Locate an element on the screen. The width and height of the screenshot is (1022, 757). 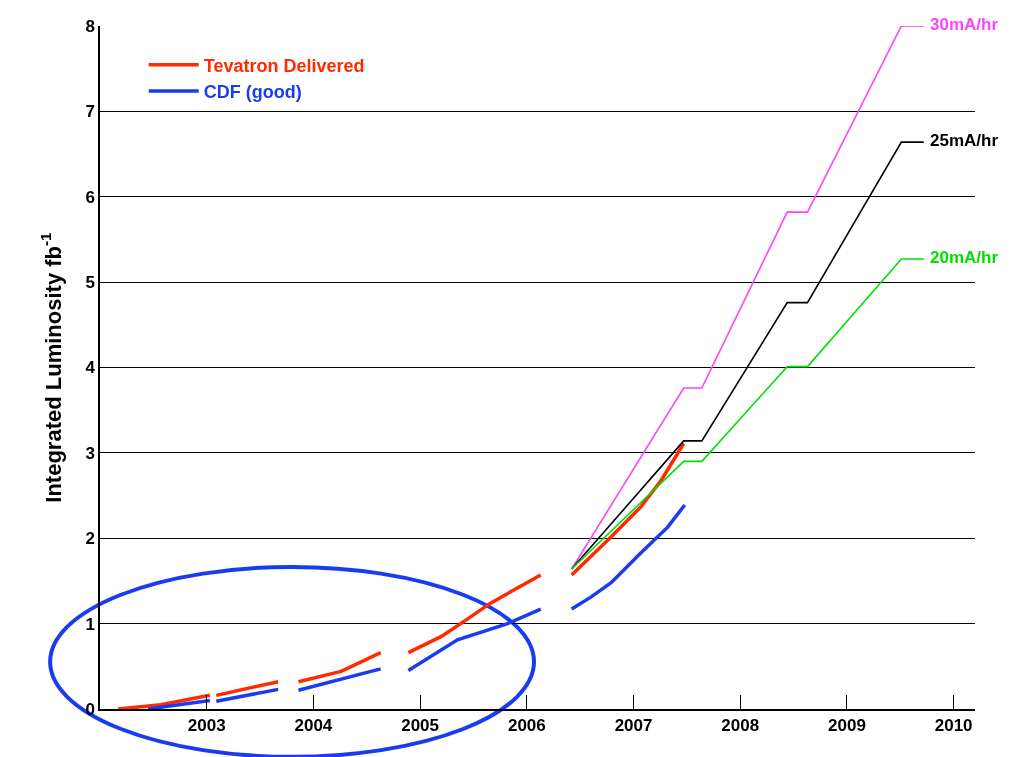
legend-label: CDF (good) is located at coordinates (252, 92).